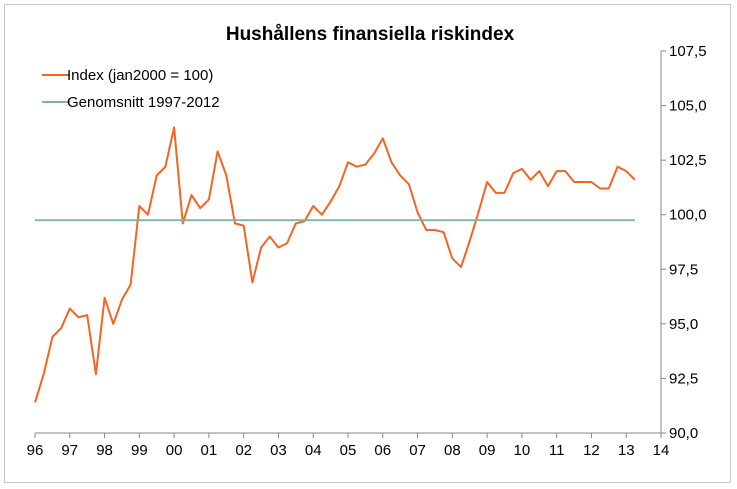 Image resolution: width=737 pixels, height=489 pixels. I want to click on x-tick-label: 05, so click(348, 450).